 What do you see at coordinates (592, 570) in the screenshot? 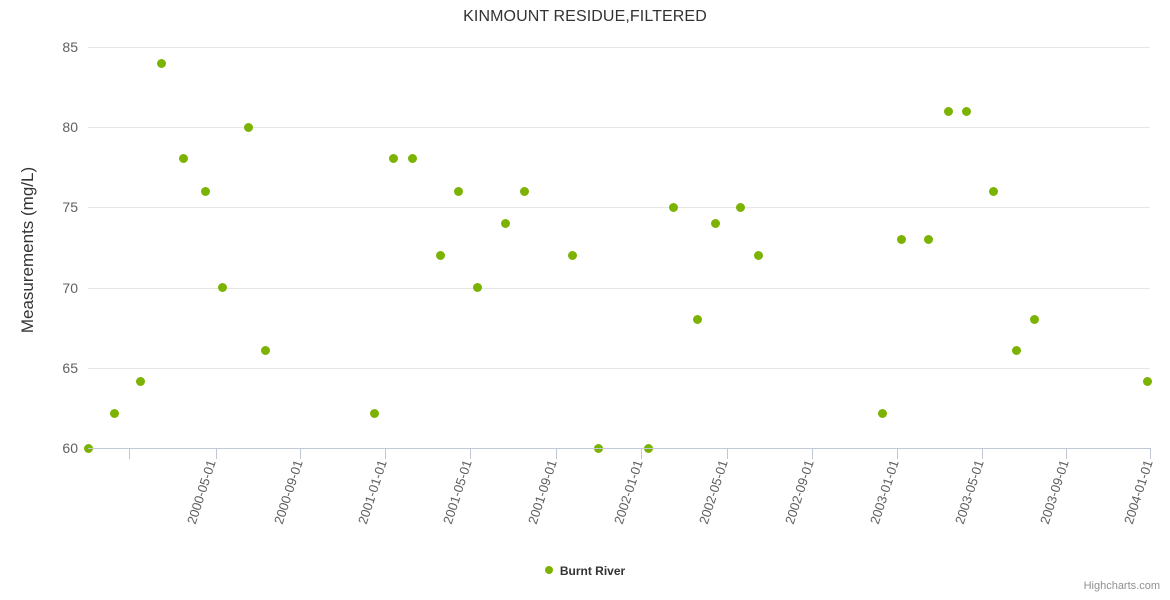
I see `legend-item-label: Burnt River` at bounding box center [592, 570].